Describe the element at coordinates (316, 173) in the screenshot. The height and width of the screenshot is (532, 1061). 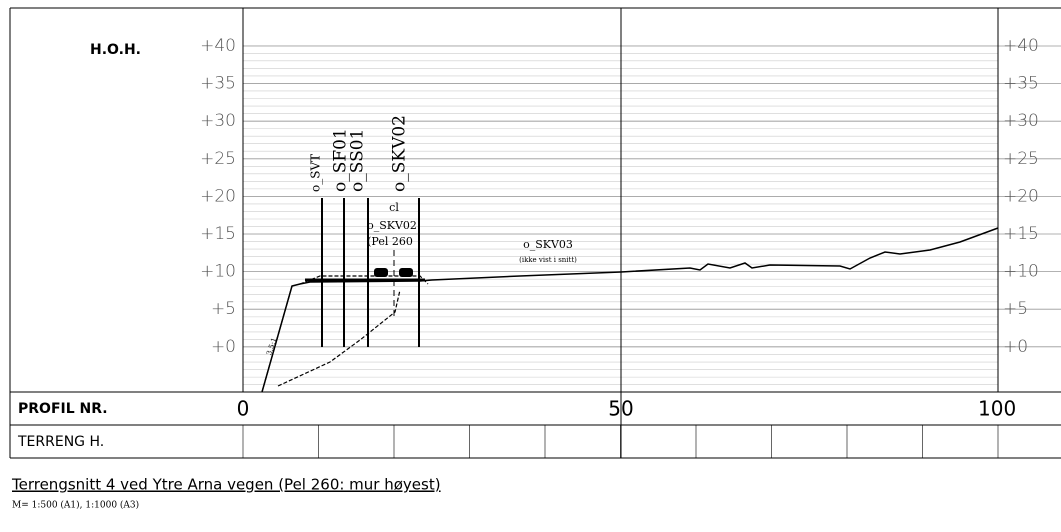
I see `marker-label: o_SVT` at that location.